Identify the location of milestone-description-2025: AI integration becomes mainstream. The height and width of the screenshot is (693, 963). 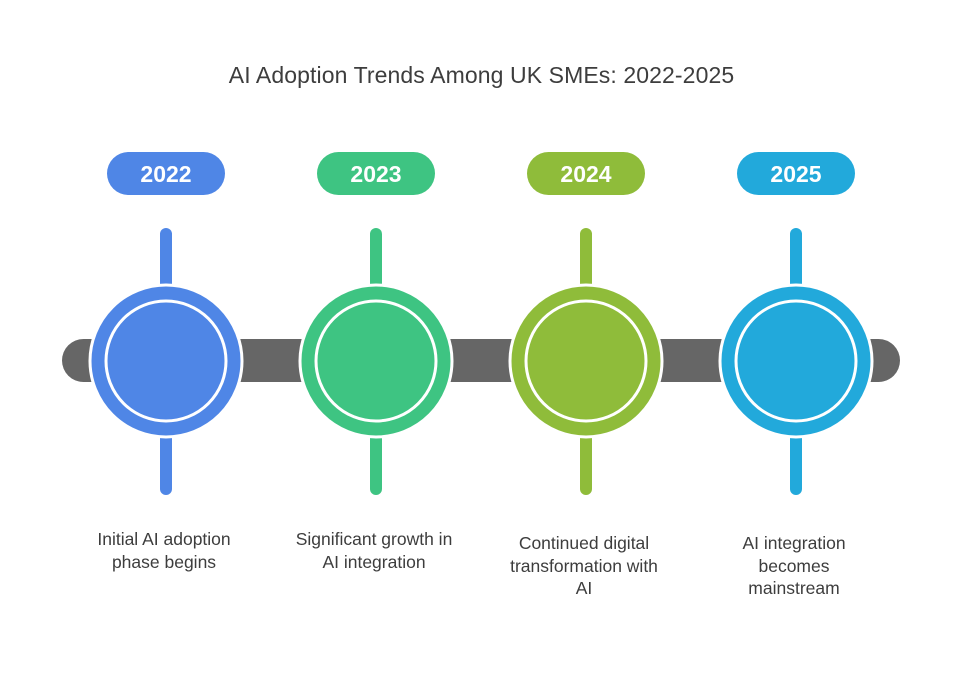
(794, 566).